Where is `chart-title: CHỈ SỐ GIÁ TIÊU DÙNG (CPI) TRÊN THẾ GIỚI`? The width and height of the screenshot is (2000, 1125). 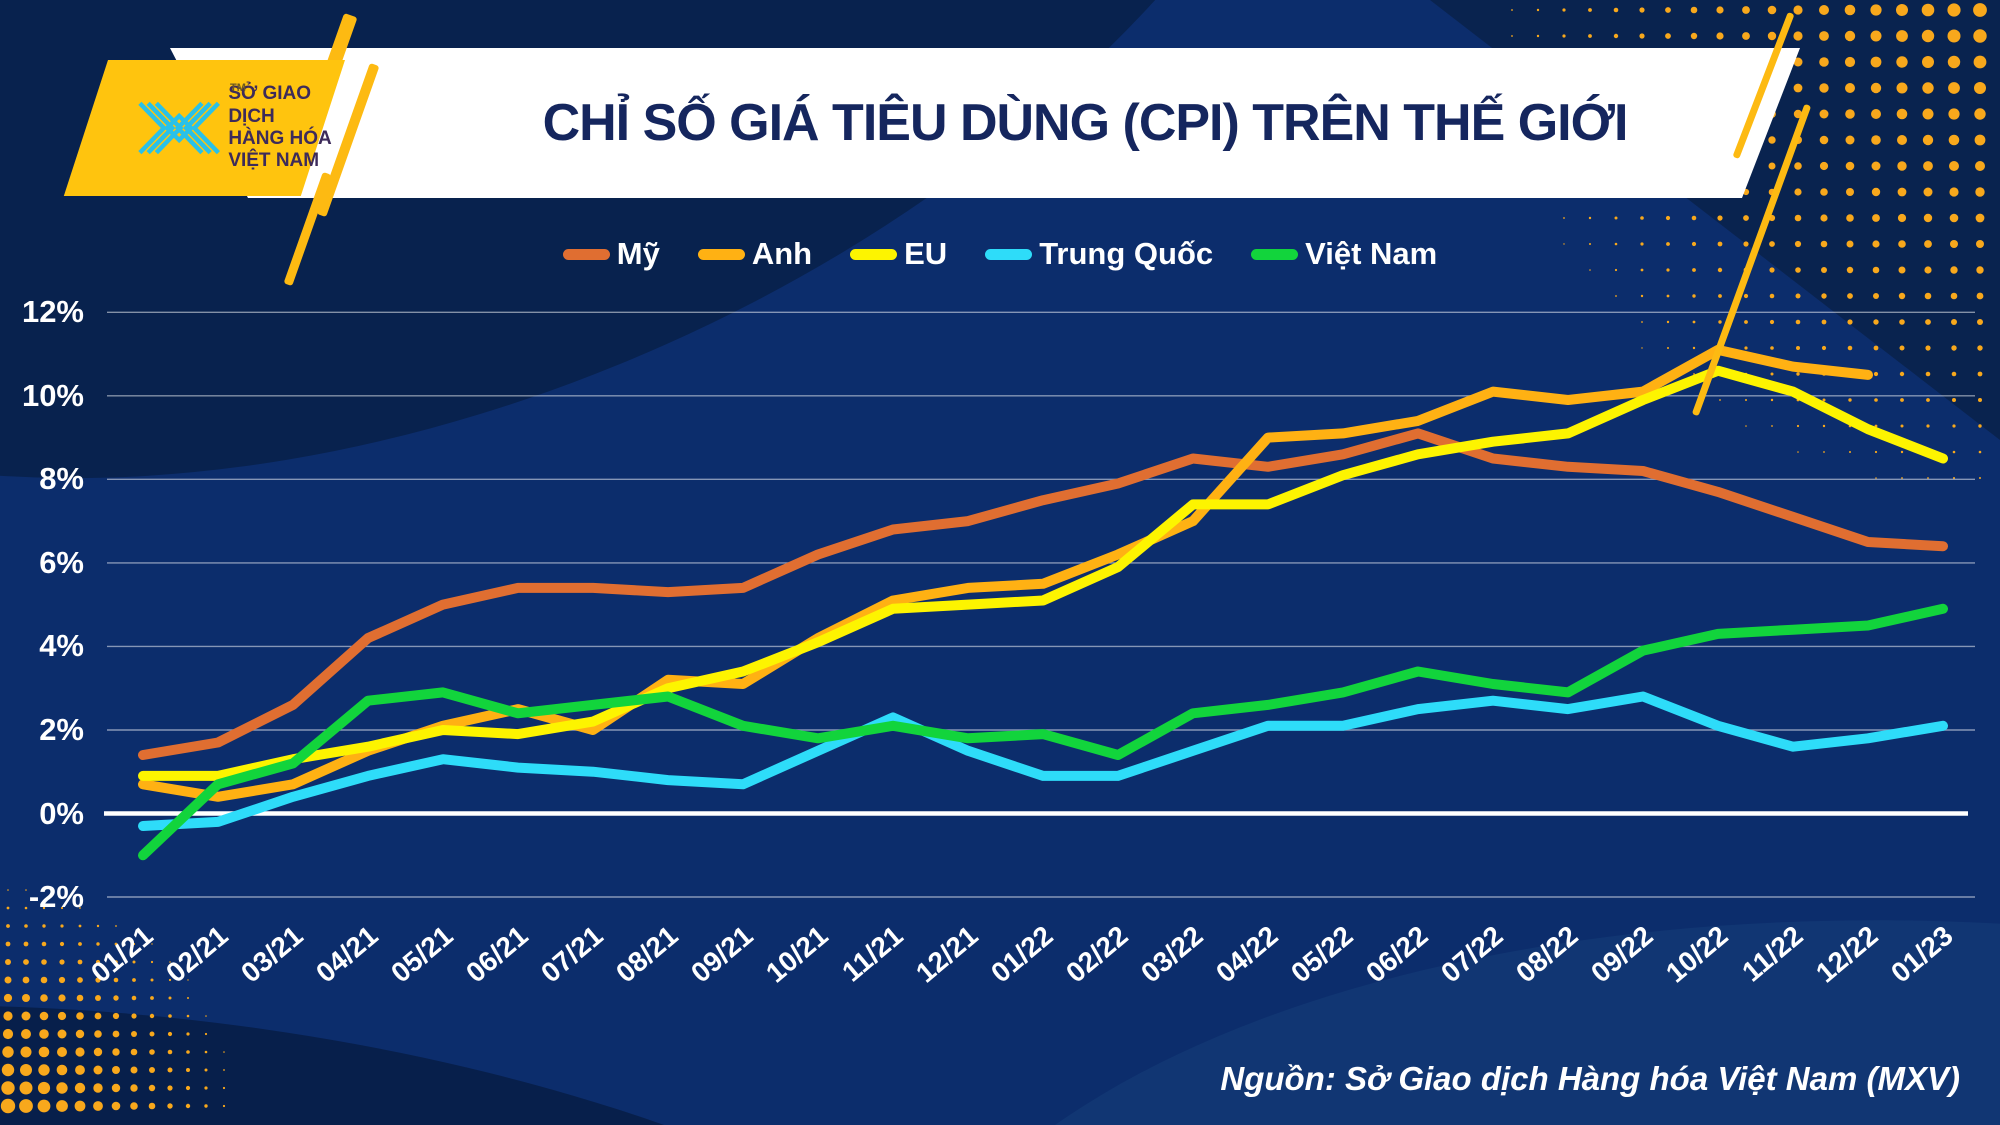 chart-title: CHỈ SỐ GIÁ TIÊU DÙNG (CPI) TRÊN THẾ GIỚI is located at coordinates (1085, 123).